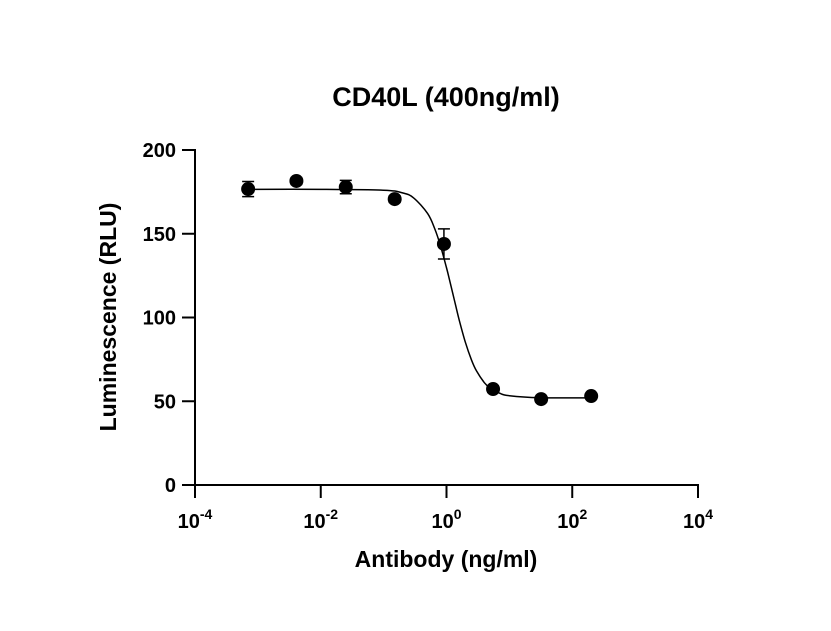  I want to click on tick-exponent: 2, so click(583, 514).